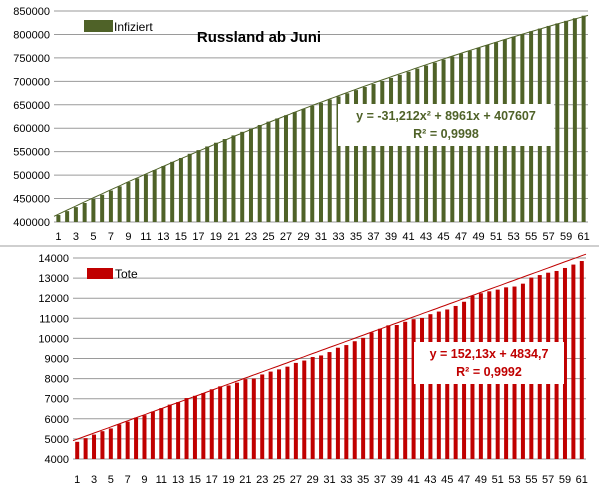 This screenshot has height=488, width=599. What do you see at coordinates (57, 380) in the screenshot?
I see `y-tick-label: 8000` at bounding box center [57, 380].